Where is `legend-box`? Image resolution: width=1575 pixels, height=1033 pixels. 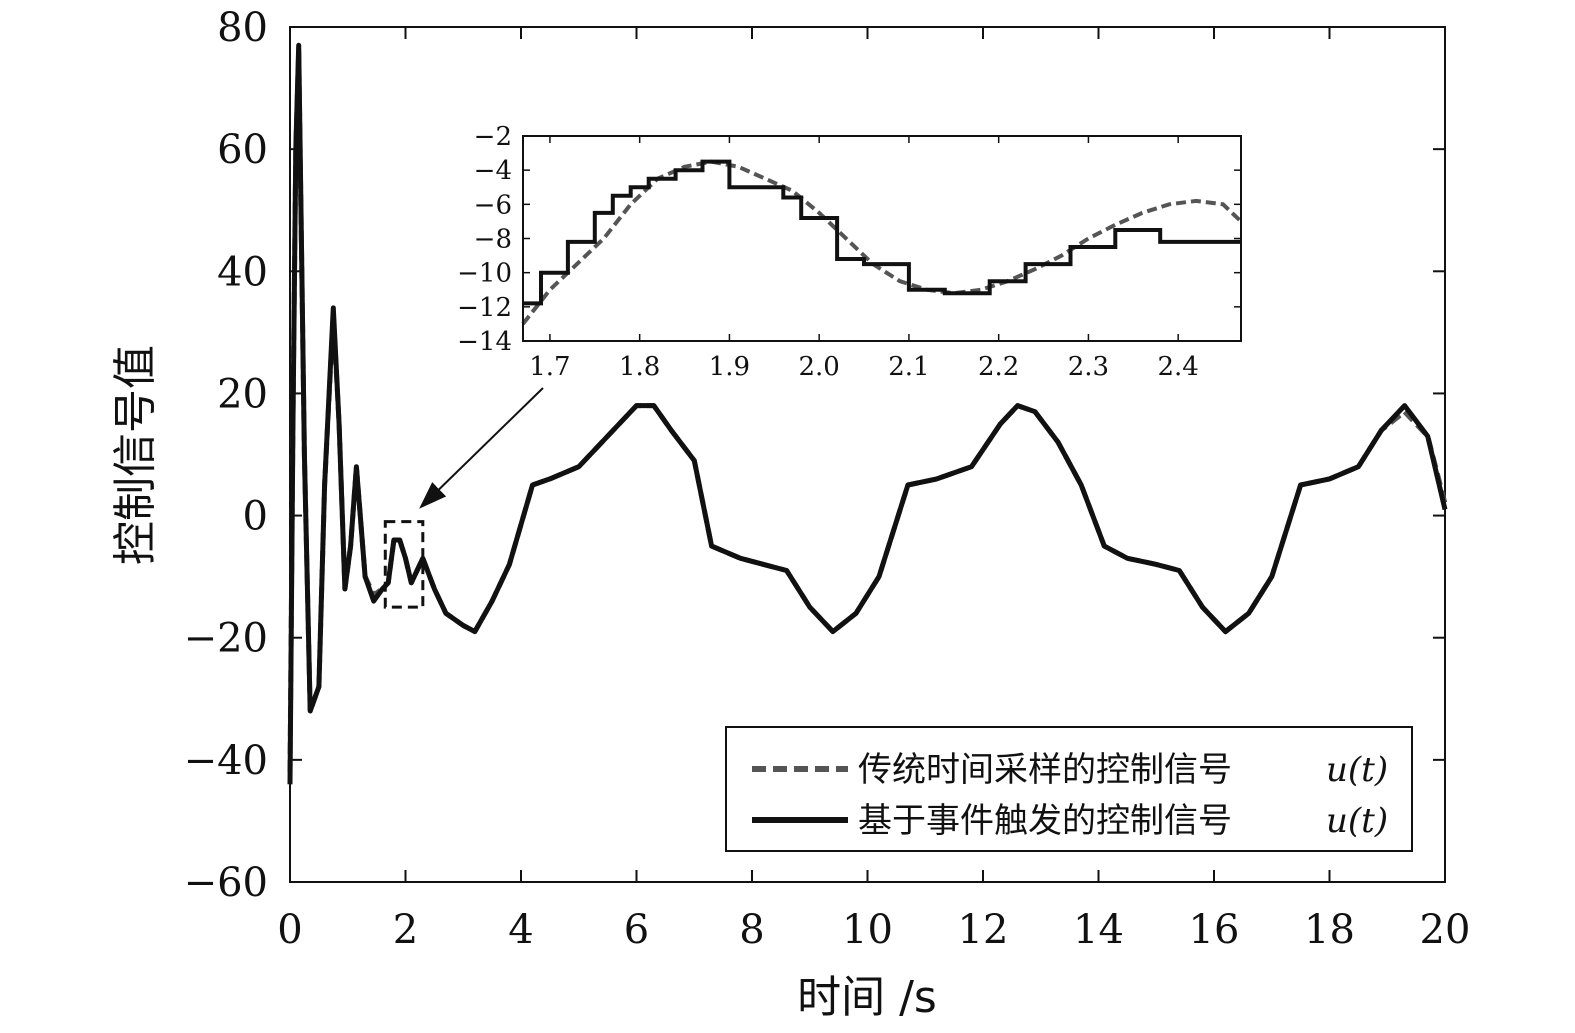 legend-box is located at coordinates (1069, 789).